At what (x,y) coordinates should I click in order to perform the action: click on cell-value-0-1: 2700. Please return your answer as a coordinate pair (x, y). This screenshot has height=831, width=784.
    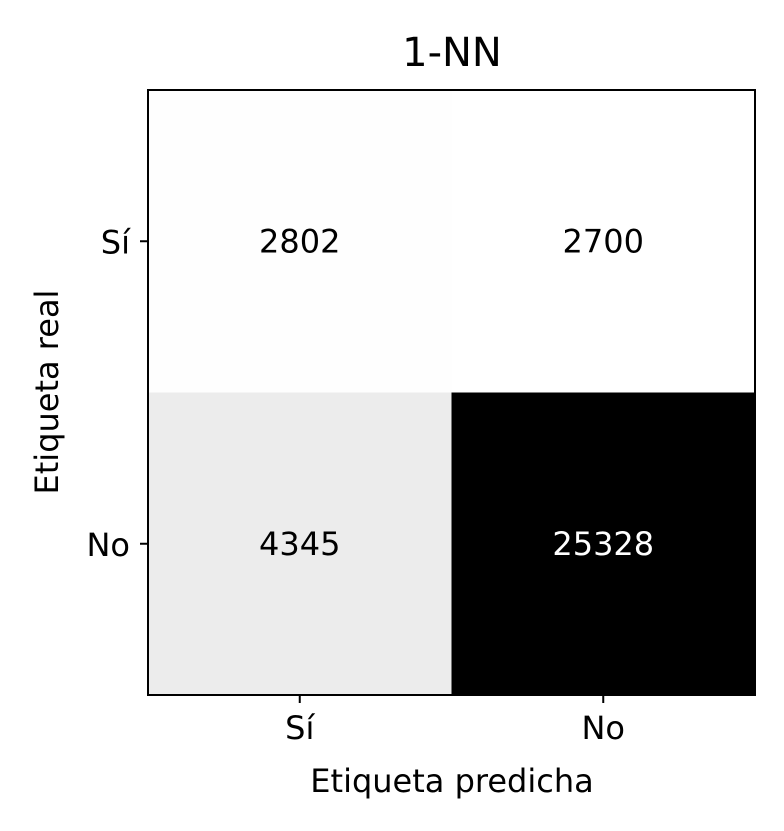
    Looking at the image, I should click on (603, 241).